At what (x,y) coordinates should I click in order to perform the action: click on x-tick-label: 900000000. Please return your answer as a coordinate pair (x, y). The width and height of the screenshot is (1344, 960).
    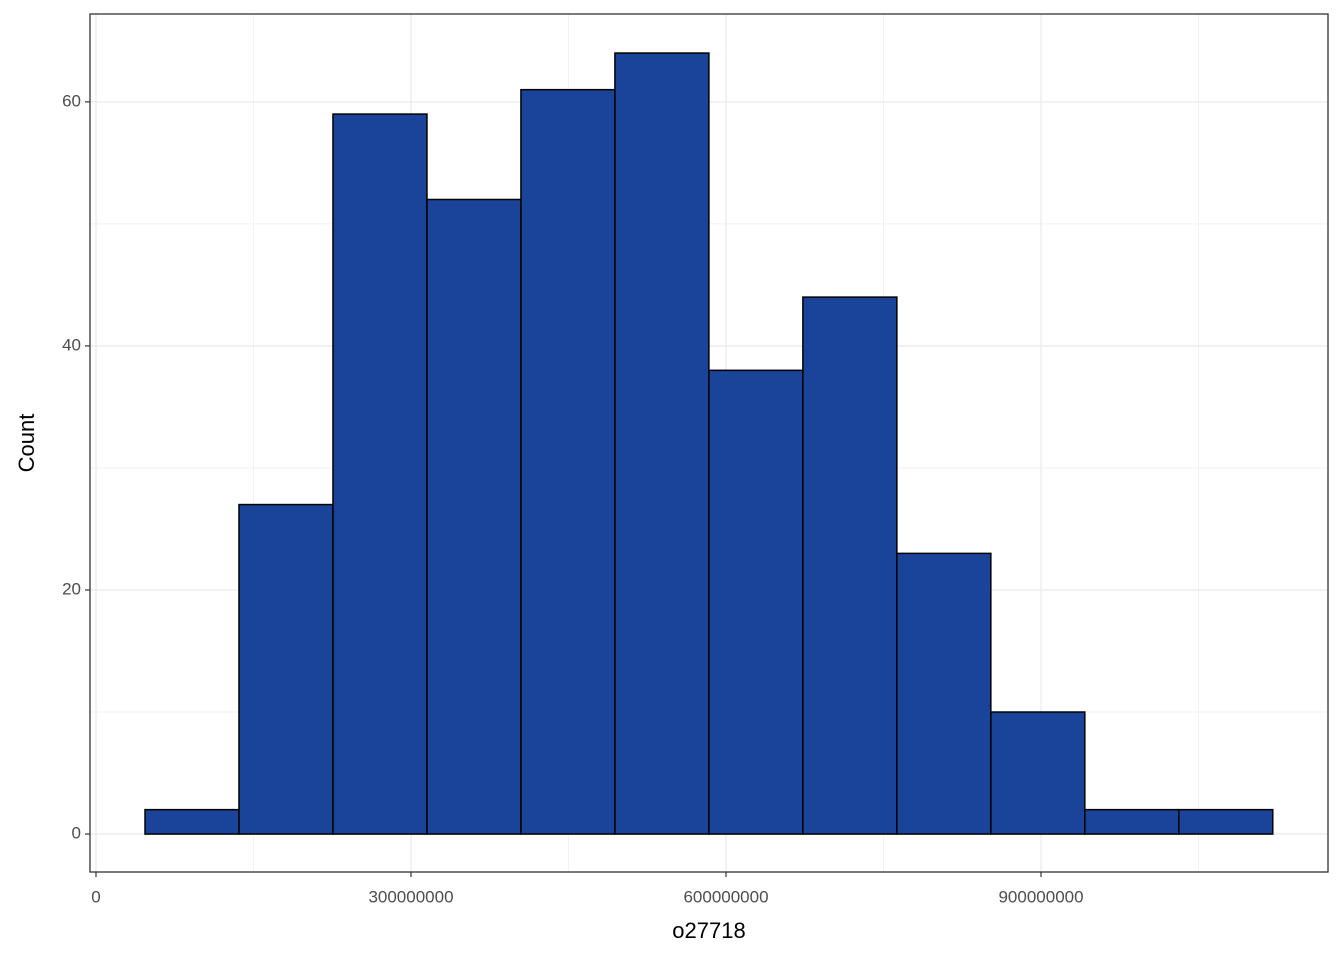
    Looking at the image, I should click on (1040, 896).